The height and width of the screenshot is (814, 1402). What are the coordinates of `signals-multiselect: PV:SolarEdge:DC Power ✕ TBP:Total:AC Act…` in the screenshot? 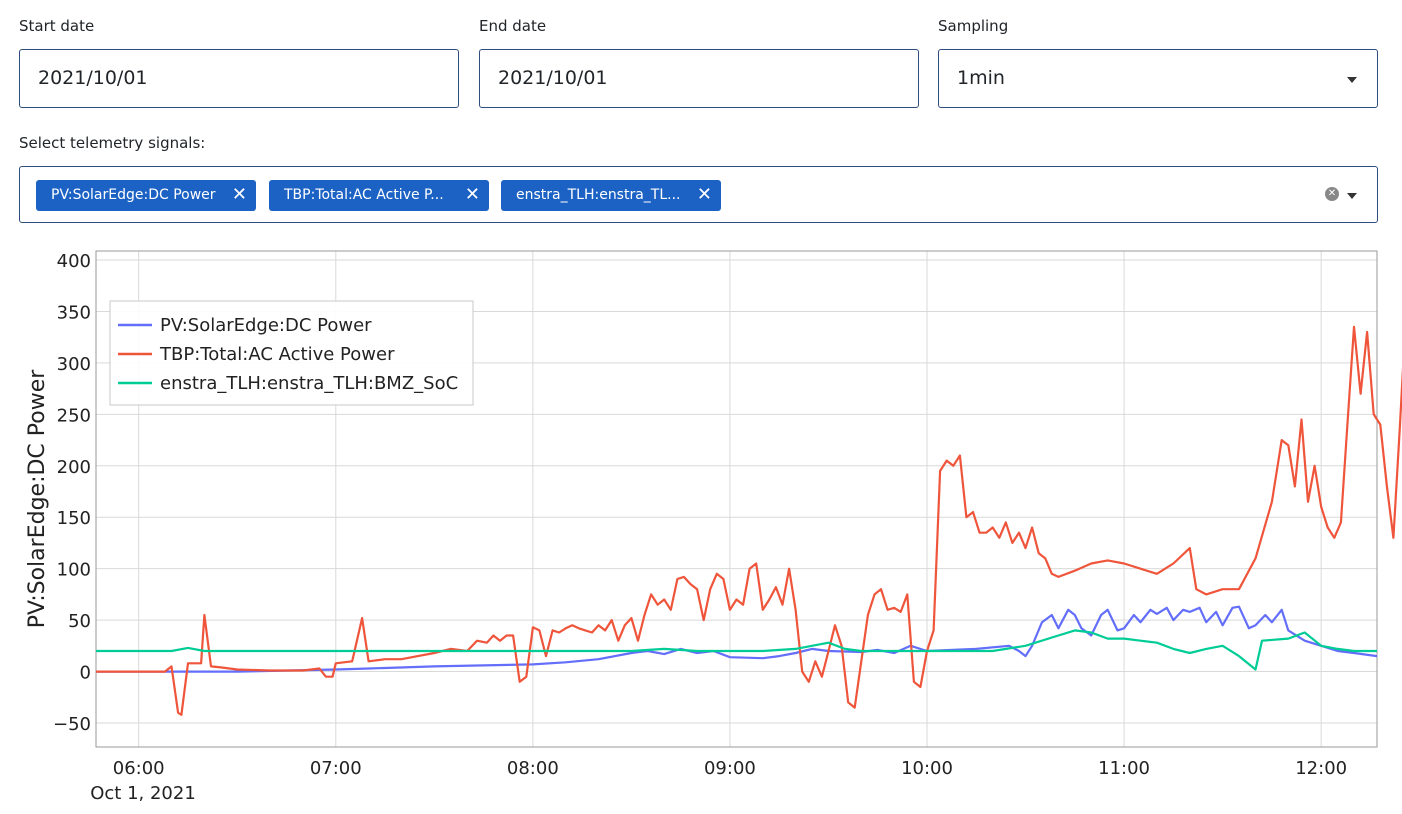 It's located at (698, 194).